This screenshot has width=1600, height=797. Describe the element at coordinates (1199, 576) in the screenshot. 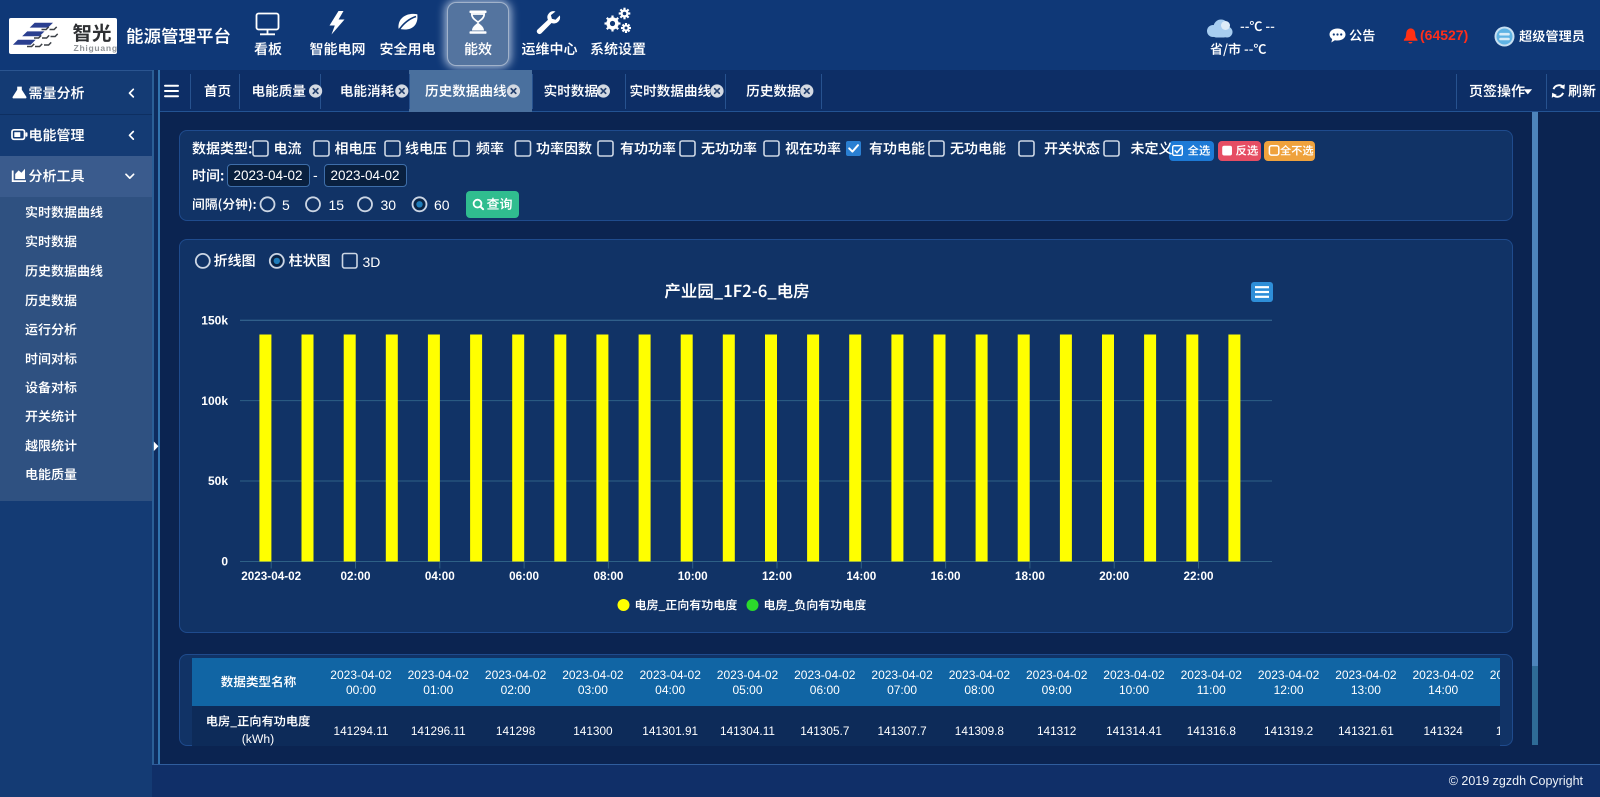

I see `svg-text: 22:00` at that location.